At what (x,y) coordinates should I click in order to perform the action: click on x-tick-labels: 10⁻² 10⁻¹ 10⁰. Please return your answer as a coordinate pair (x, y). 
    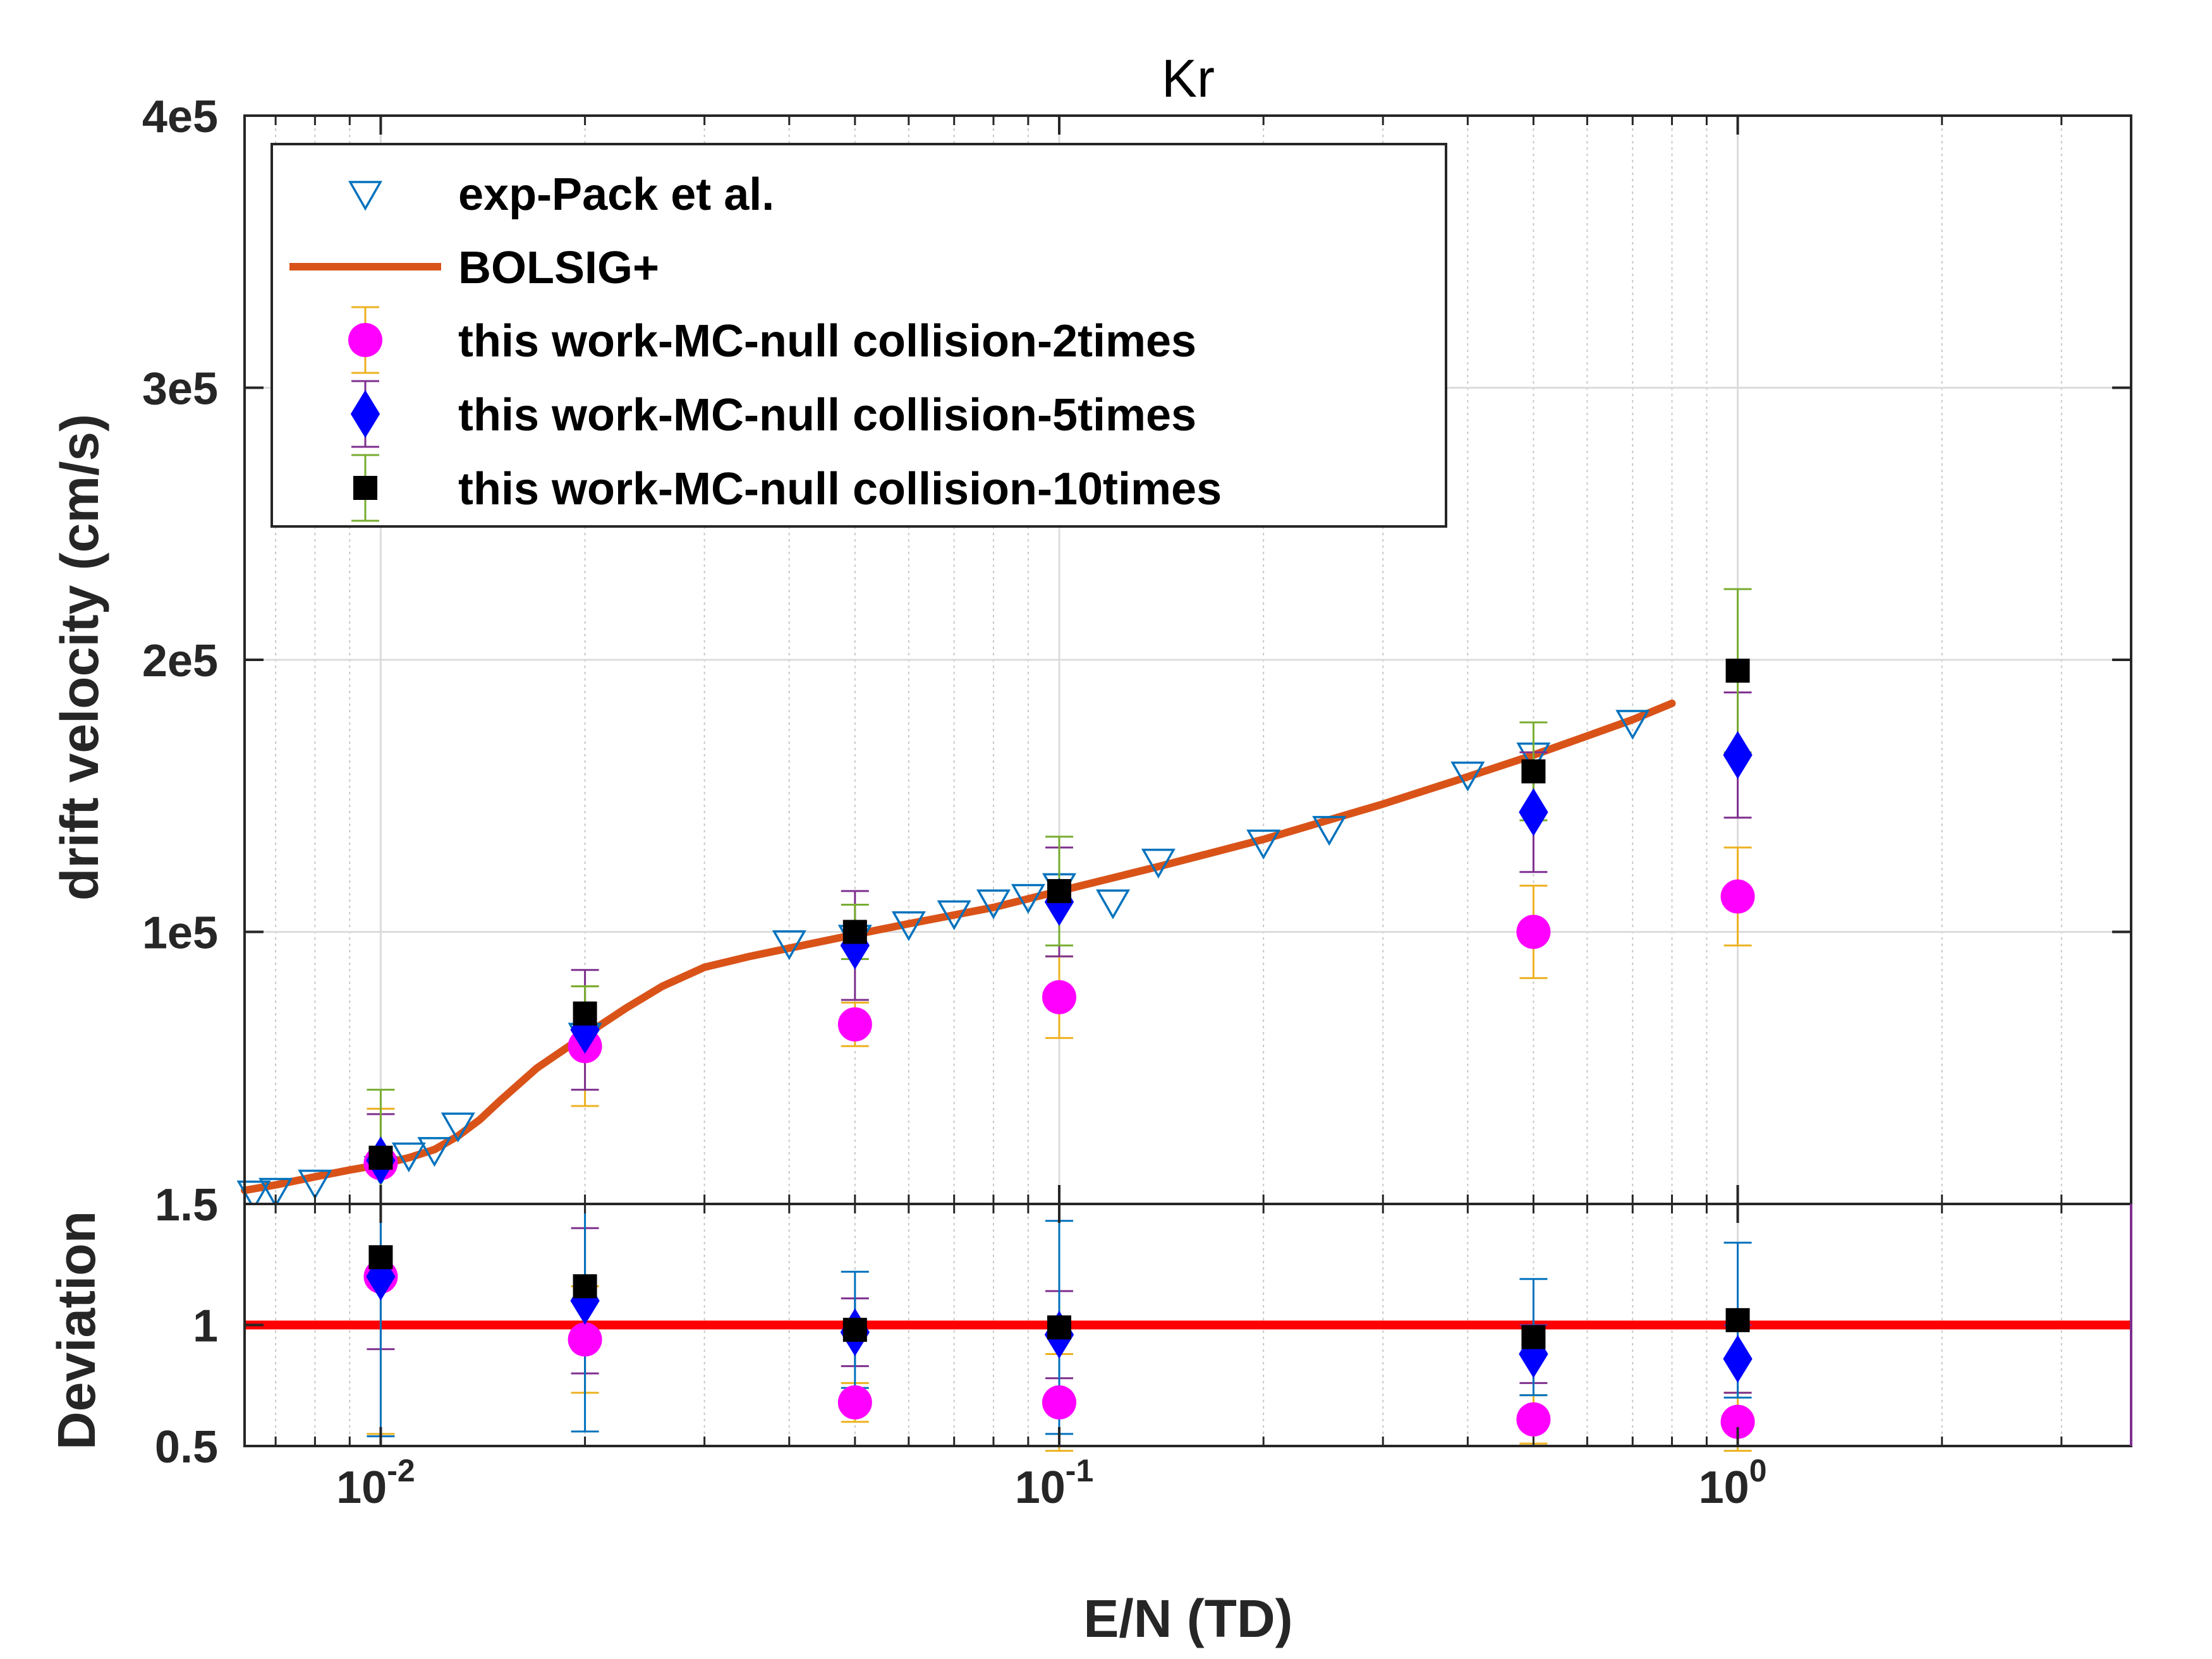
    Looking at the image, I should click on (1051, 1483).